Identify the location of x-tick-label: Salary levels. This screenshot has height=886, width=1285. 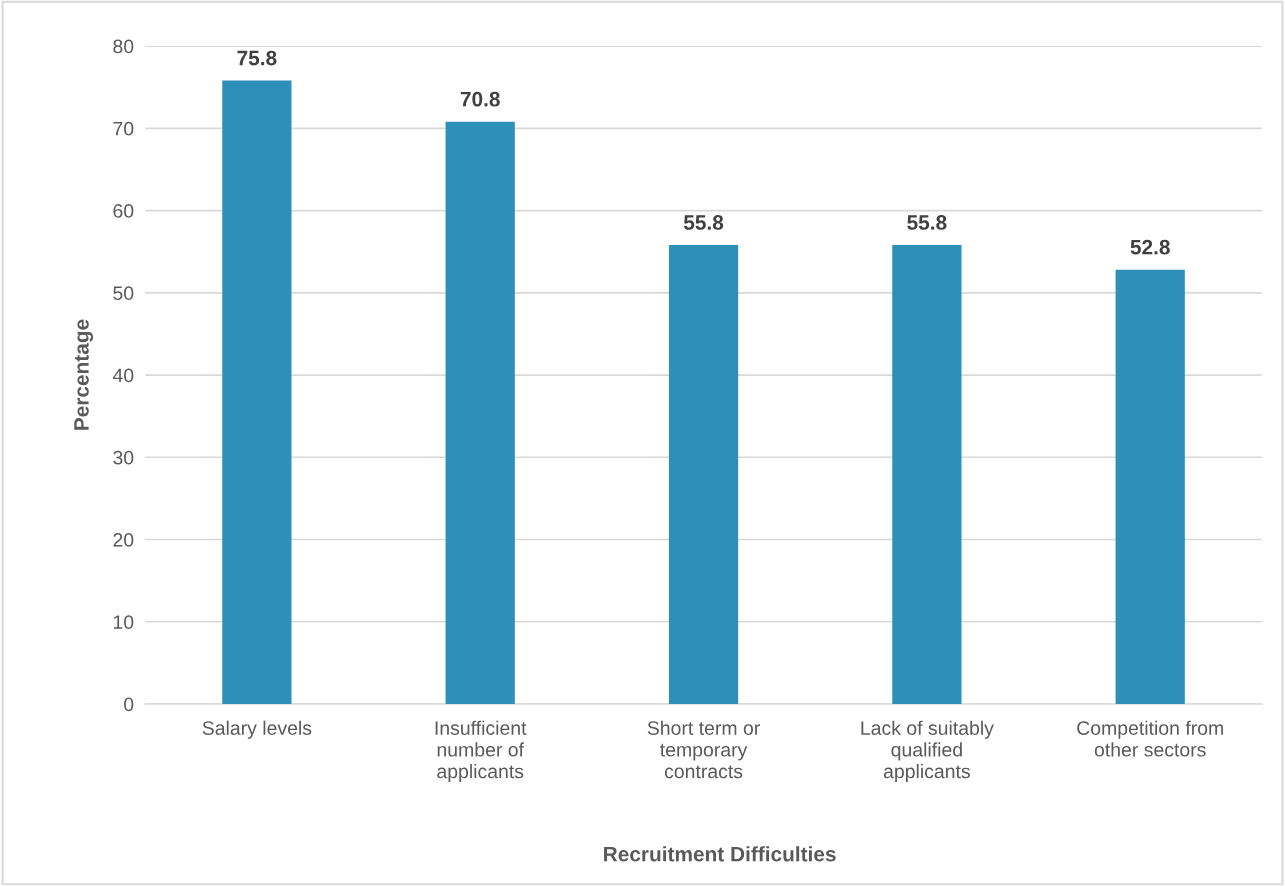
(257, 729).